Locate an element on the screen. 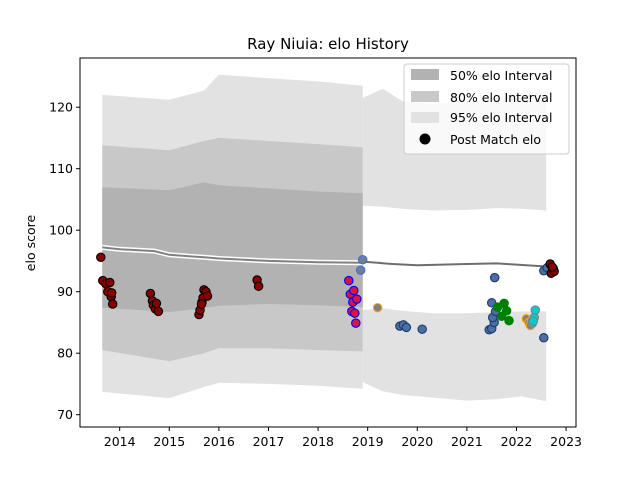 The height and width of the screenshot is (480, 640). band-80-later is located at coordinates (455, 260).